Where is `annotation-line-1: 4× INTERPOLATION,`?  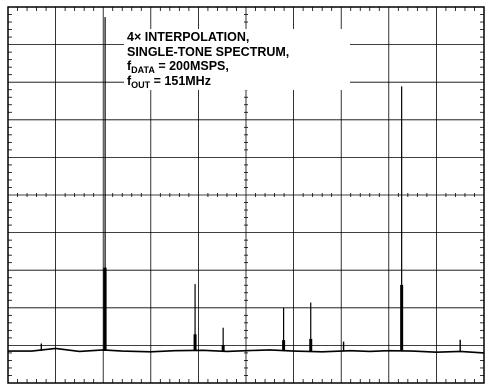
annotation-line-1: 4× INTERPOLATION, is located at coordinates (188, 37).